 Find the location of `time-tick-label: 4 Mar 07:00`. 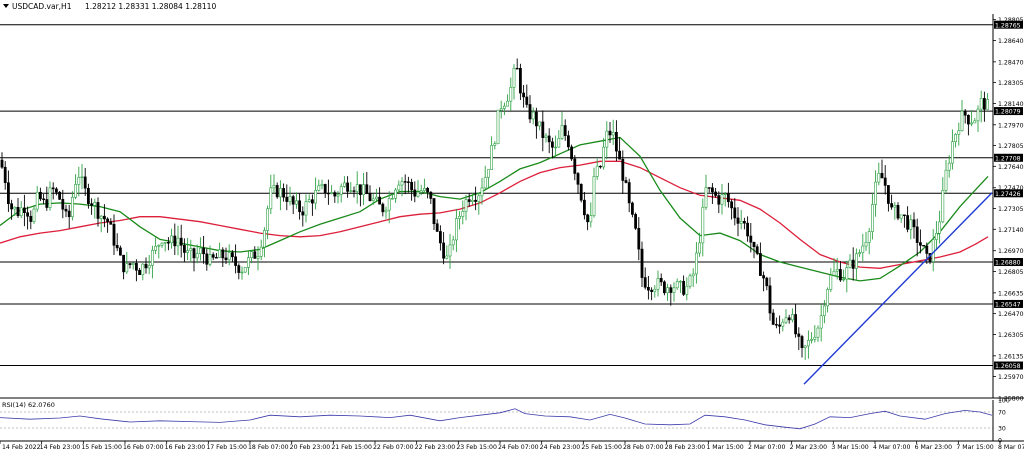

time-tick-label: 4 Mar 07:00 is located at coordinates (891, 447).